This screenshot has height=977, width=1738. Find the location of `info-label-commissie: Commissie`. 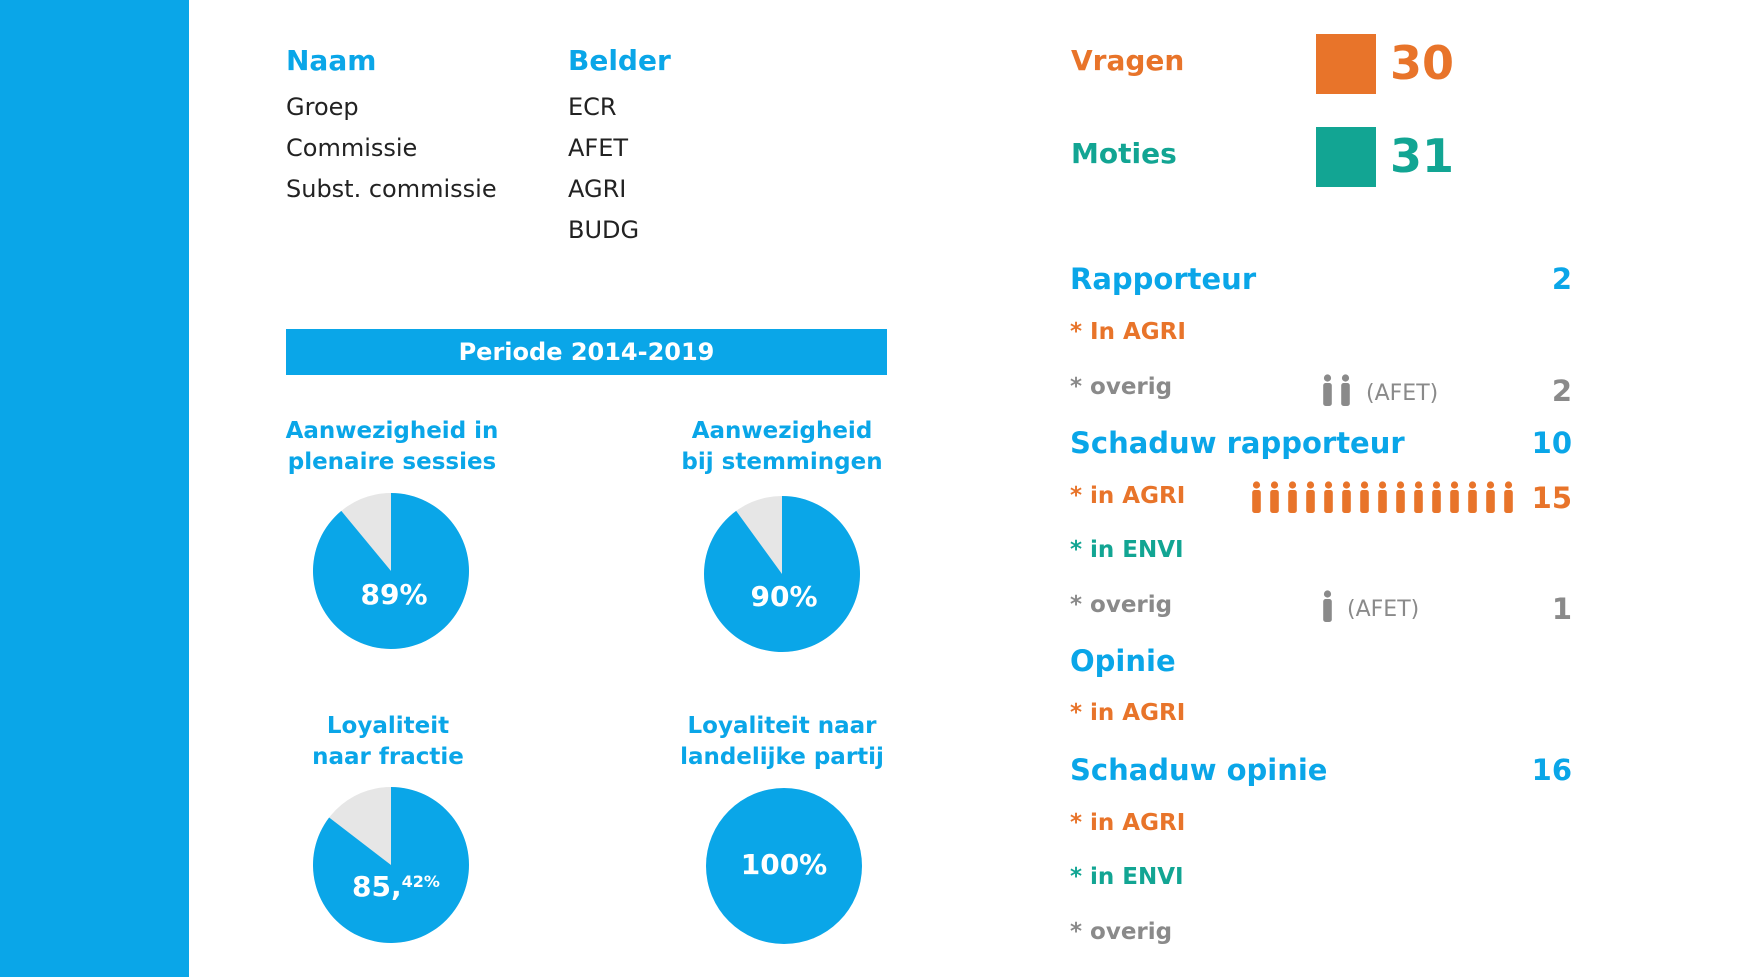

info-label-commissie: Commissie is located at coordinates (352, 148).